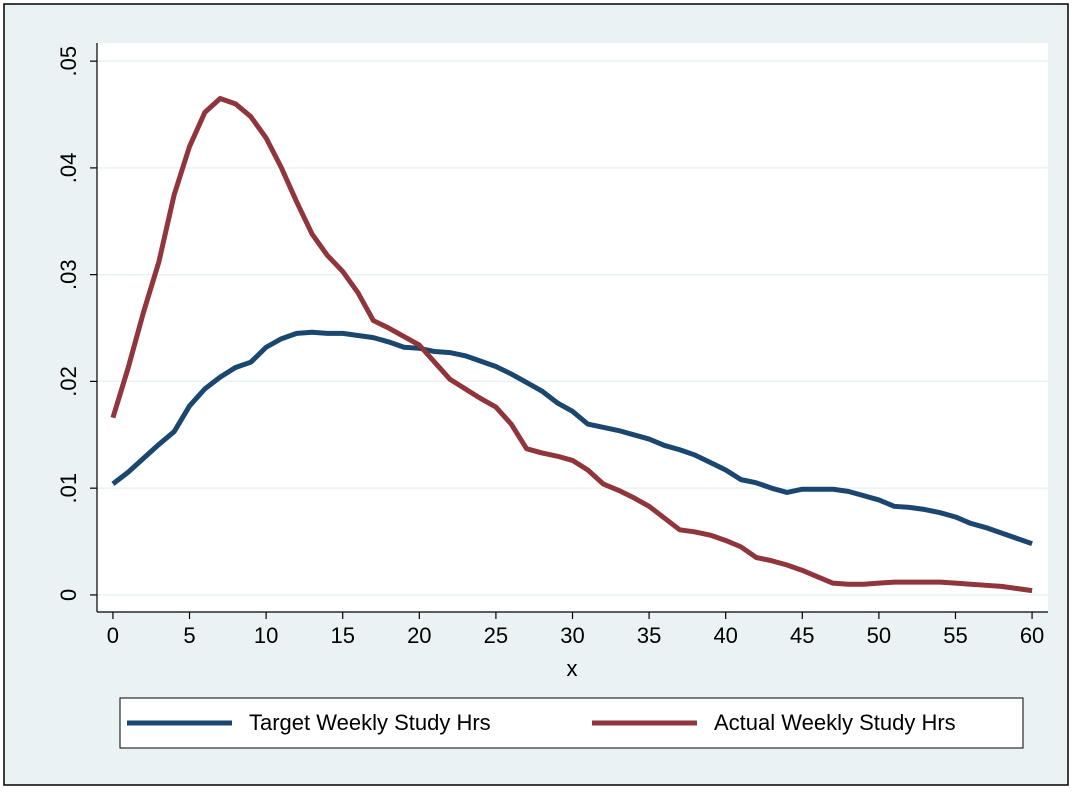 Image resolution: width=1073 pixels, height=795 pixels. Describe the element at coordinates (68, 381) in the screenshot. I see `y-tick-label: .02` at that location.